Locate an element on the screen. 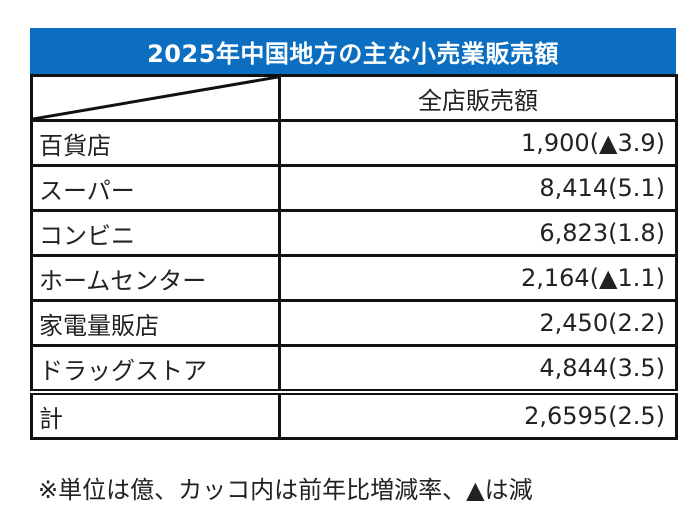 The width and height of the screenshot is (700, 505). table-row: 百貨店 1,900(▲3.9) is located at coordinates (354, 143).